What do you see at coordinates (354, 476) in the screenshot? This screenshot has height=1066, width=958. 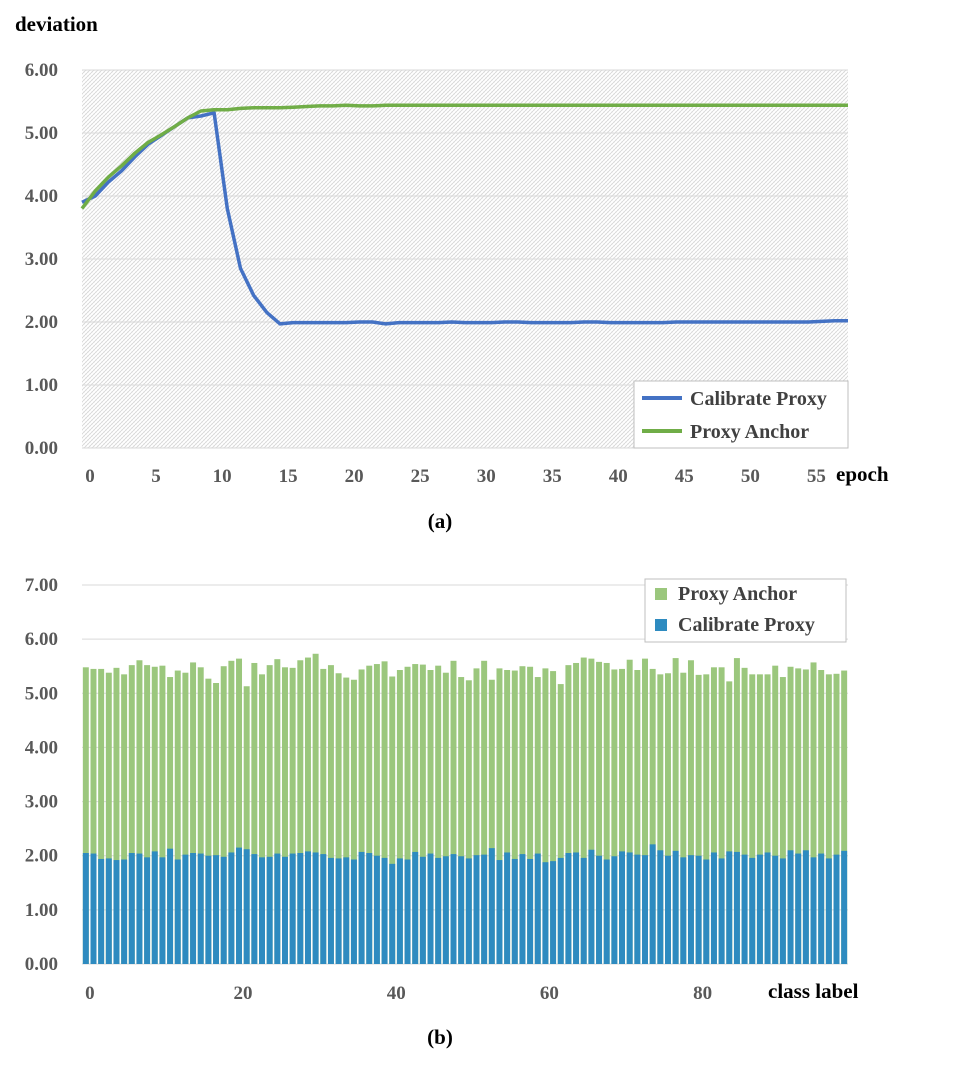 I see `x-tick-label: 20` at bounding box center [354, 476].